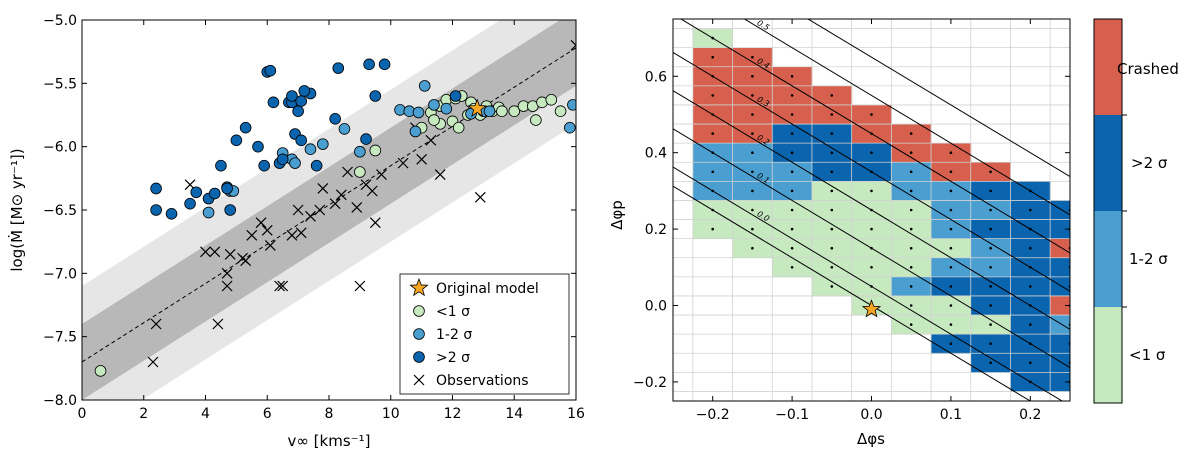  I want to click on legend-lt1-marker, so click(419, 311).